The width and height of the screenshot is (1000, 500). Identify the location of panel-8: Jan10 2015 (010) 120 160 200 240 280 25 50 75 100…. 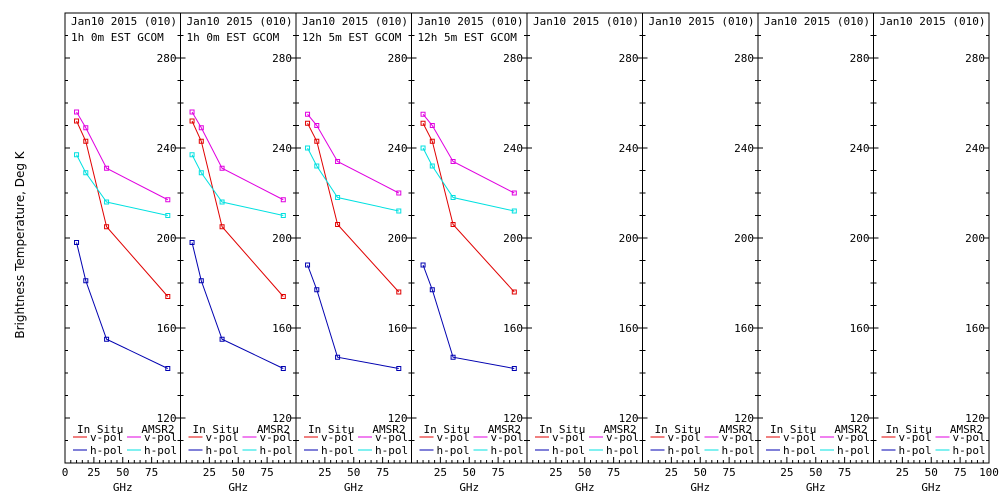
(936, 253).